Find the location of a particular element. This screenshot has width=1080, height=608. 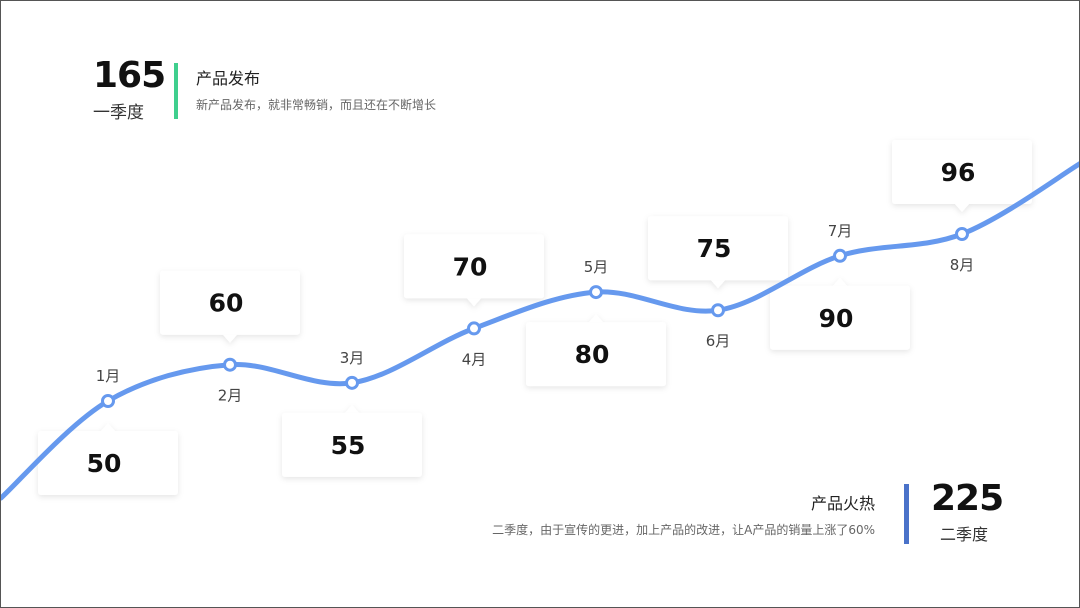

x-tick-label: 7月 is located at coordinates (840, 231).